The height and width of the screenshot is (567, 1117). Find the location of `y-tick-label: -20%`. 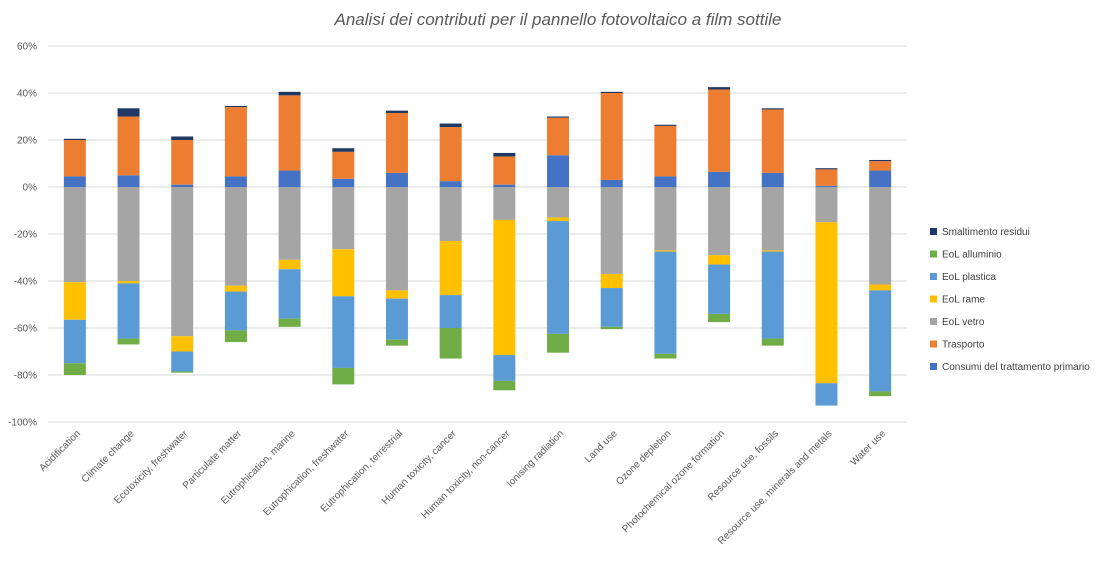

y-tick-label: -20% is located at coordinates (25, 235).